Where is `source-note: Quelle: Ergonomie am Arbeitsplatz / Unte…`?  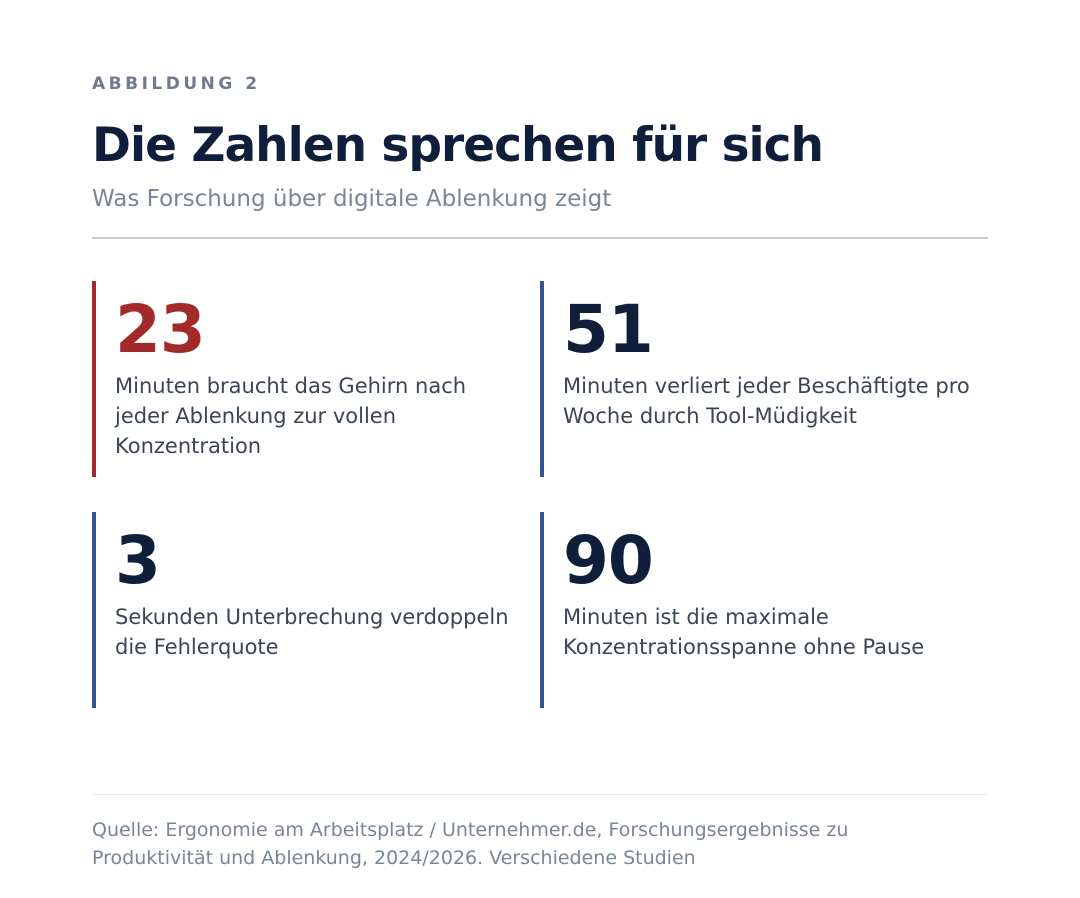 source-note: Quelle: Ergonomie am Arbeitsplatz / Unte… is located at coordinates (470, 844).